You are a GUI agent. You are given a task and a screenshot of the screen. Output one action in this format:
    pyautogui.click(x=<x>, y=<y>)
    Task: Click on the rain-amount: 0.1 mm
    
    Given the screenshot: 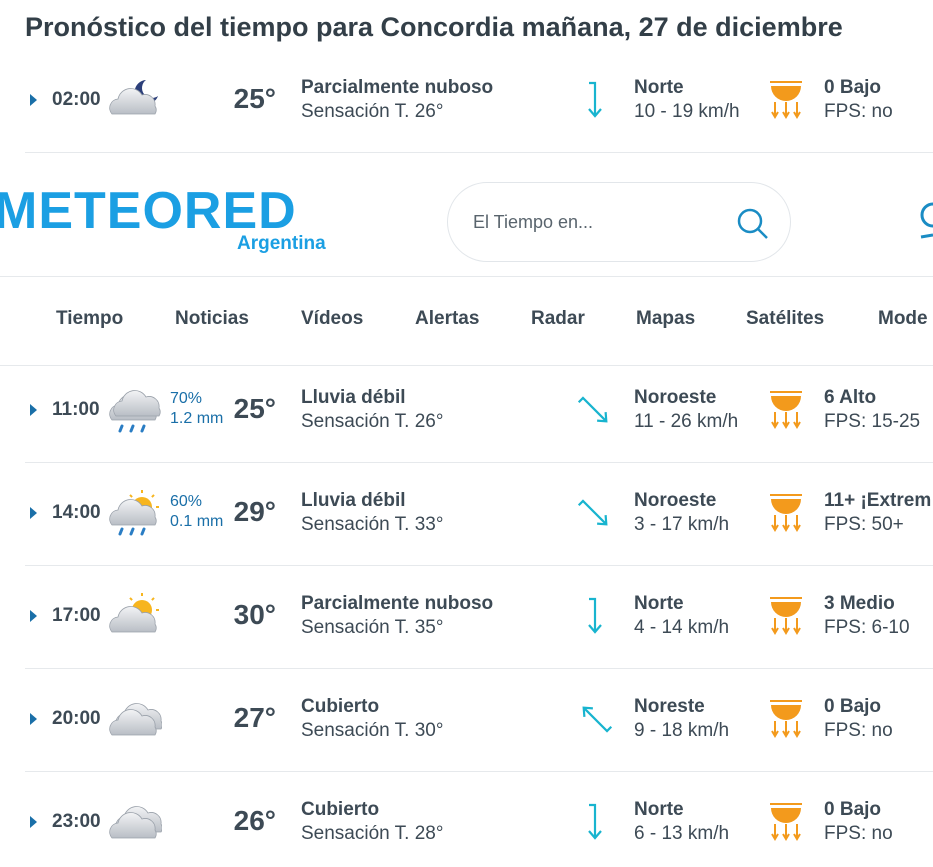 What is the action you would take?
    pyautogui.click(x=197, y=521)
    